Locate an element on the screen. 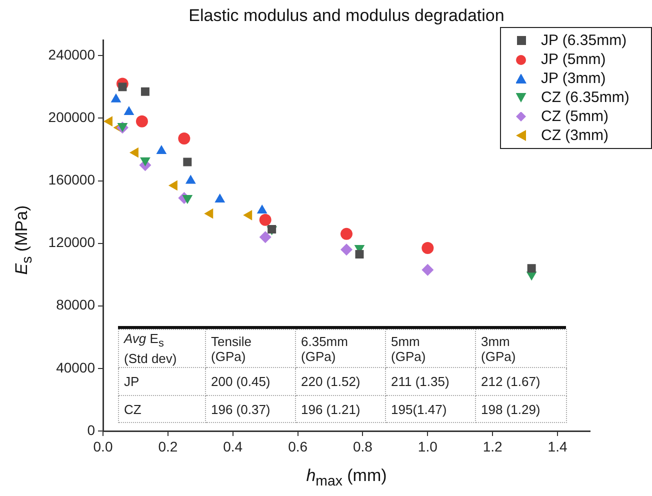 The height and width of the screenshot is (496, 652). chart-title: Elastic modulus and modulus degradation is located at coordinates (347, 16).